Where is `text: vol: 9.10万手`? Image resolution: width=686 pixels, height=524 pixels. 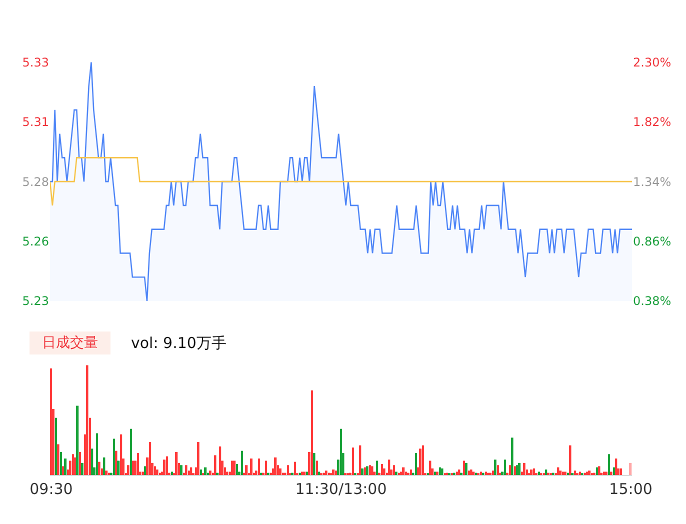
text: vol: 9.10万手 is located at coordinates (178, 343).